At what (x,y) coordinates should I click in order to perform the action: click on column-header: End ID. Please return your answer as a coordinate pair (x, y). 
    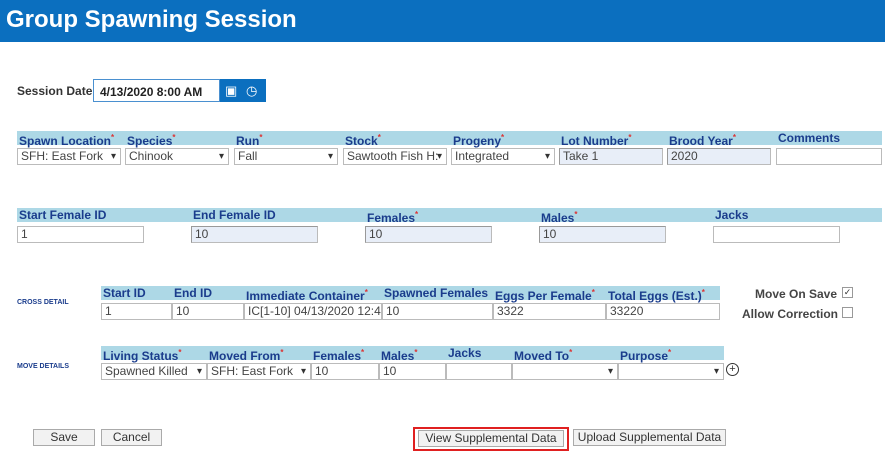
    Looking at the image, I should click on (193, 293).